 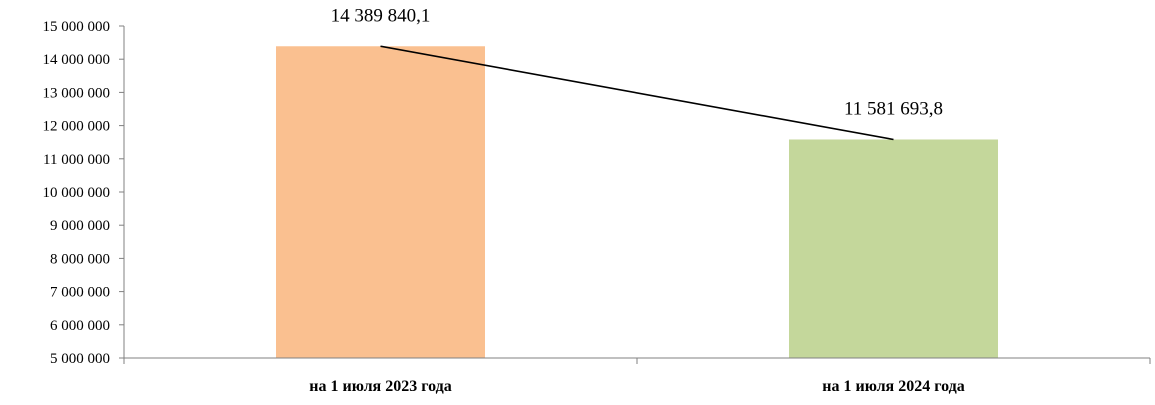 What do you see at coordinates (80, 326) in the screenshot?
I see `y-tick-label: 6 000 000` at bounding box center [80, 326].